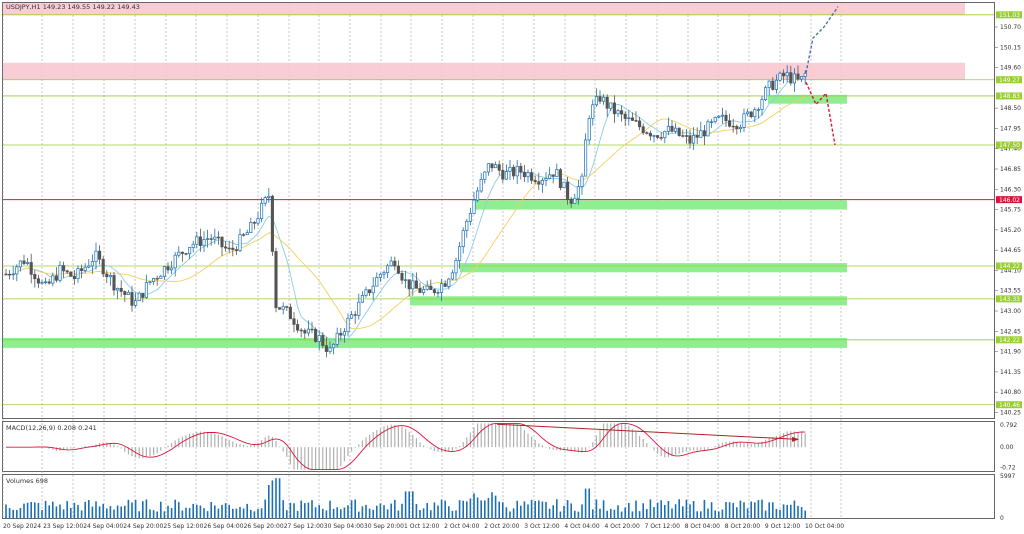 The height and width of the screenshot is (534, 1024). I want to click on price-tick-label: 141.90, so click(1010, 352).